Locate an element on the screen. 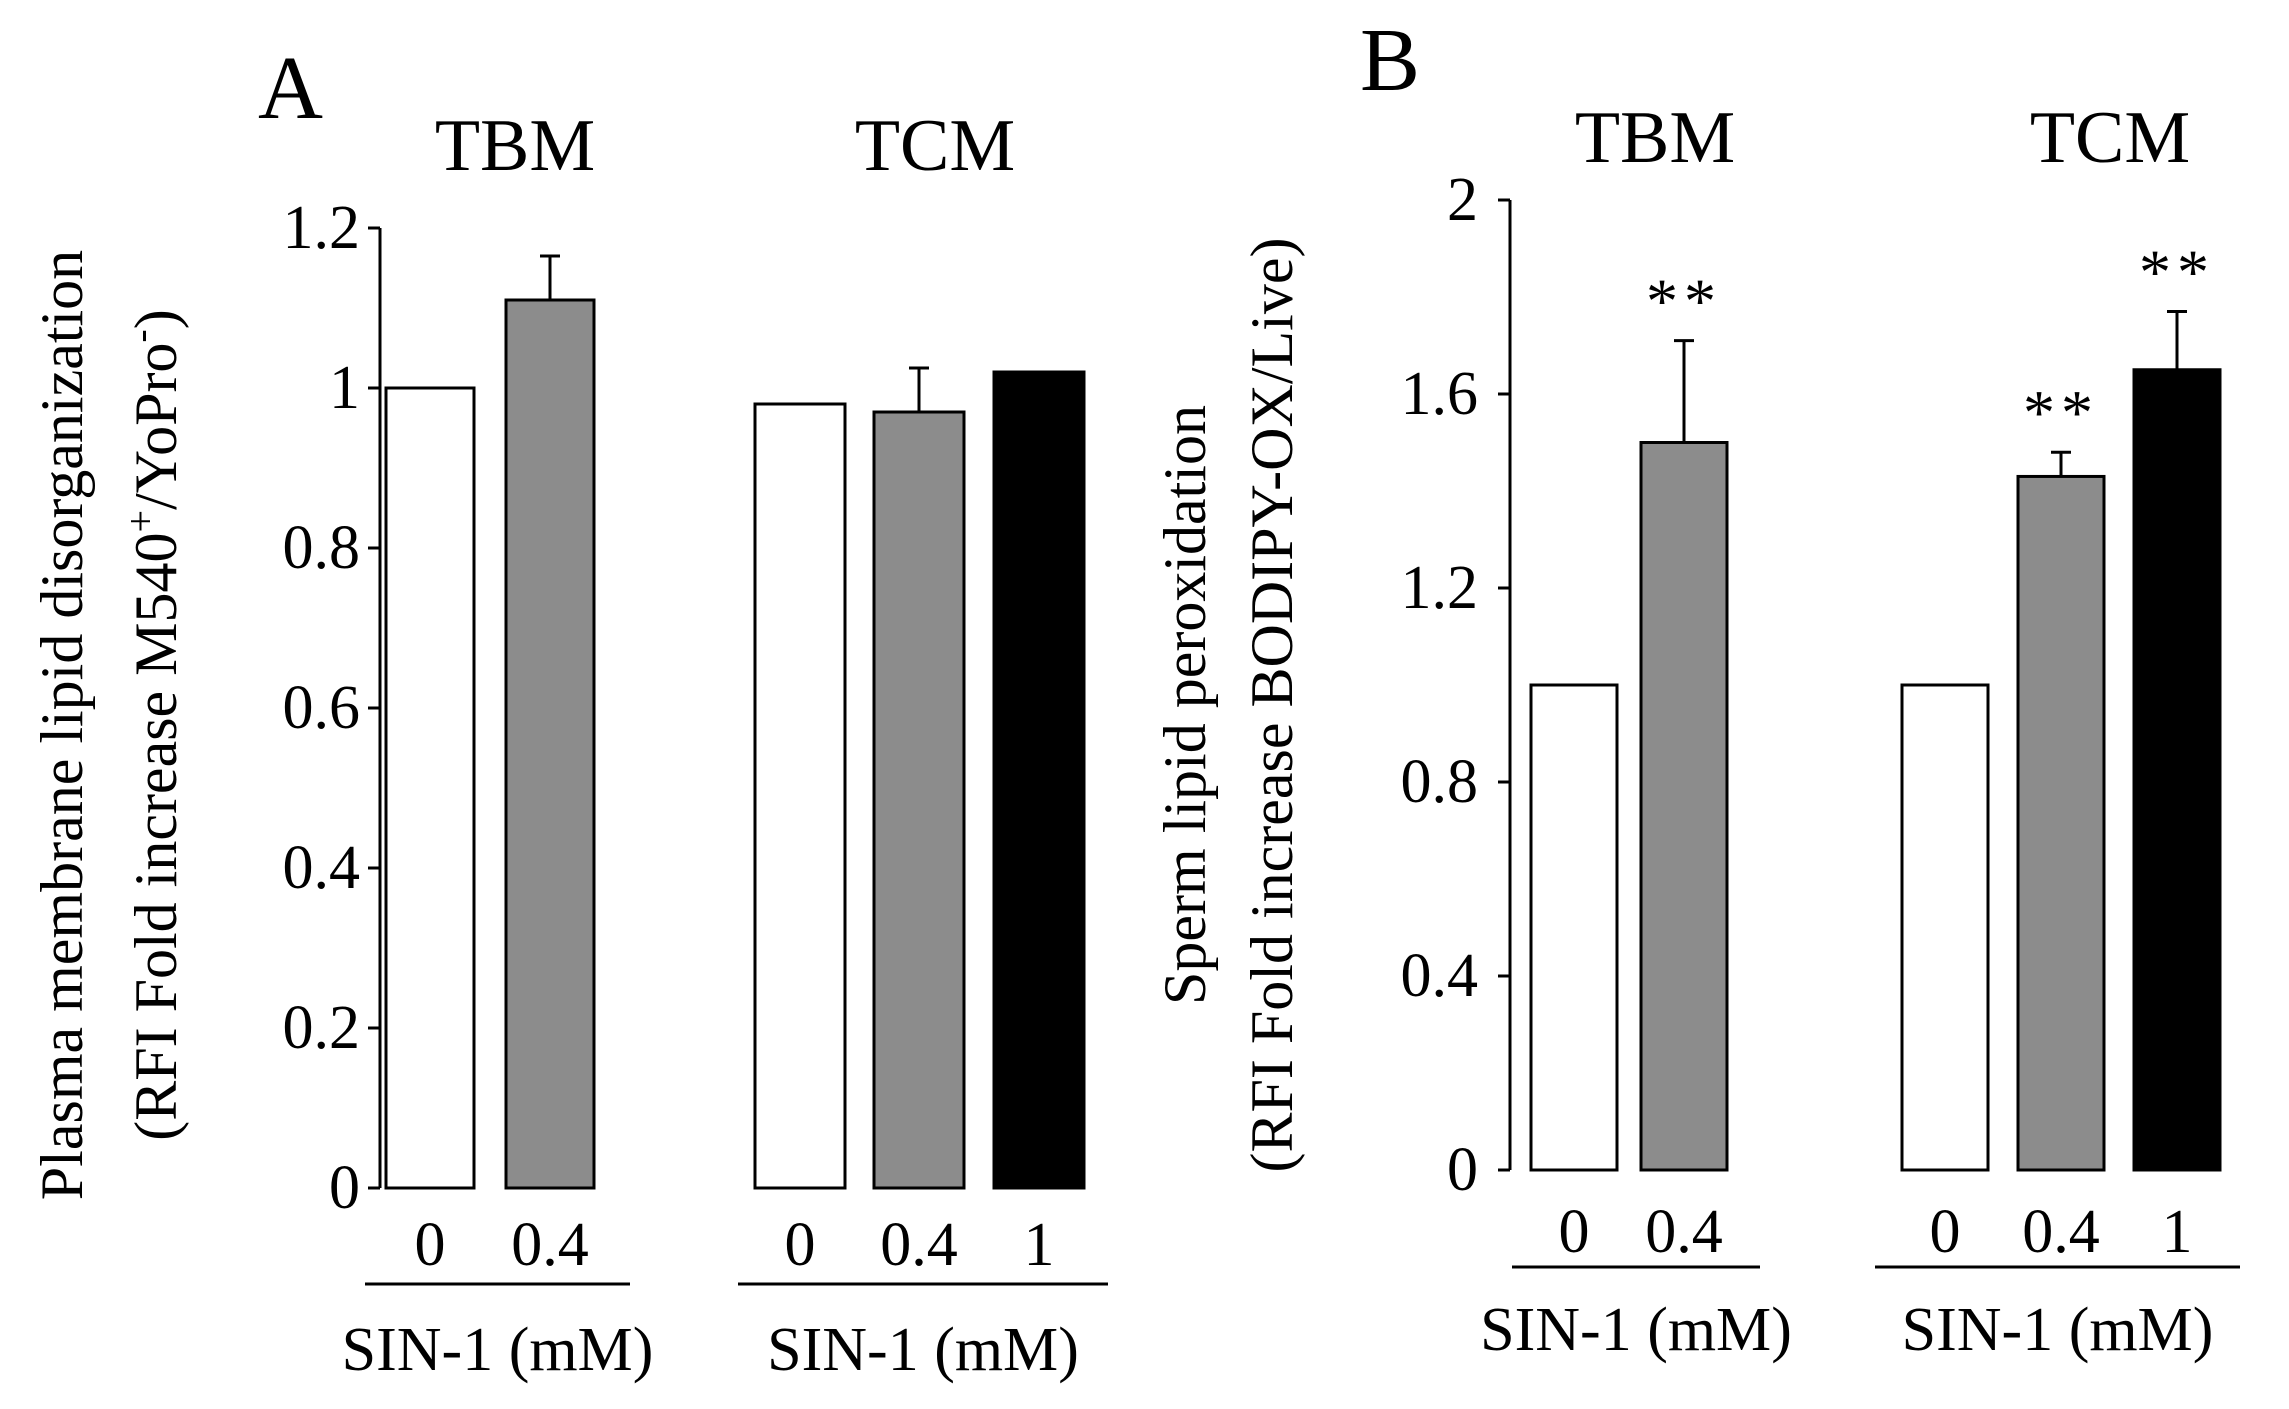 The width and height of the screenshot is (2289, 1409). y-tick-label-a-5: 1 is located at coordinates (344, 388).